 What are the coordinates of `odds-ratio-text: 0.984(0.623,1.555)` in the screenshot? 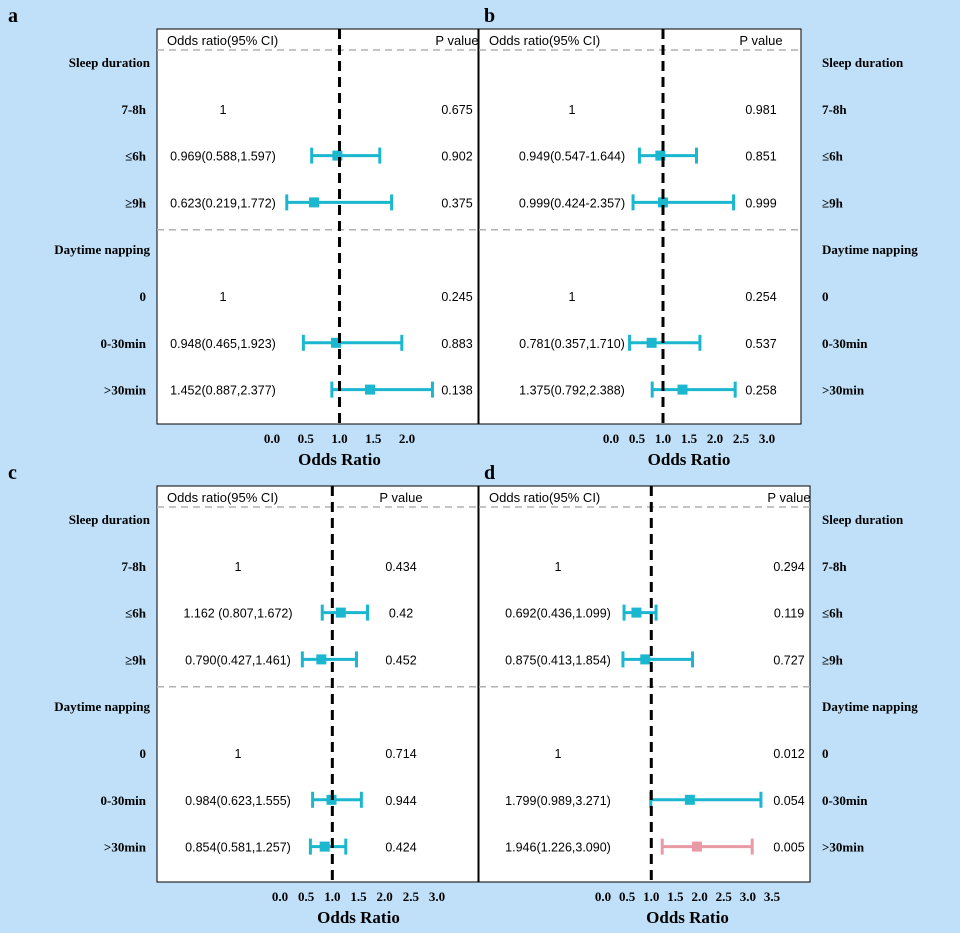 It's located at (238, 801).